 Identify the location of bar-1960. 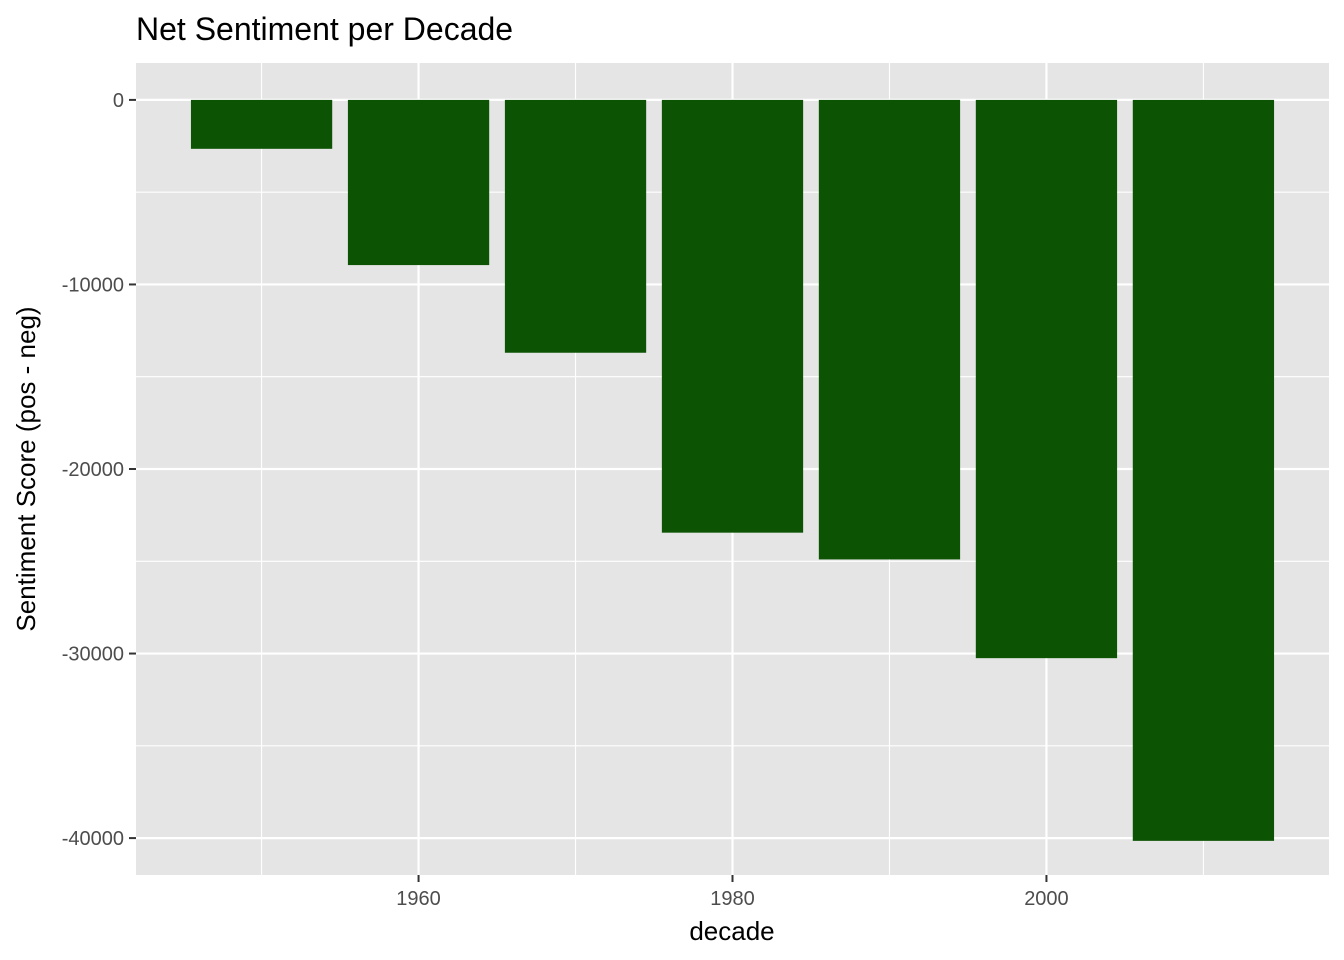
(418, 182).